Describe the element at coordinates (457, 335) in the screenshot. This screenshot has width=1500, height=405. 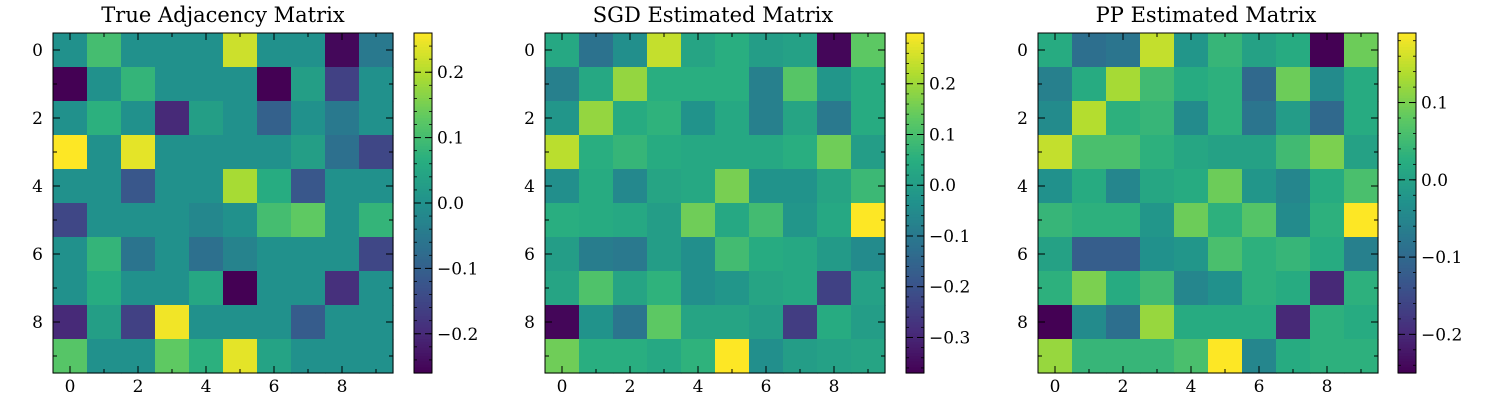
I see `colorbar-tick-label: −0.2` at that location.